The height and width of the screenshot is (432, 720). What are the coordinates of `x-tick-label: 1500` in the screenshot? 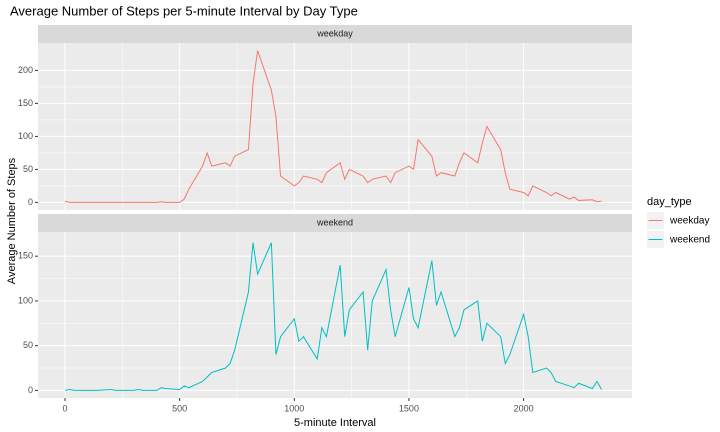 It's located at (409, 408).